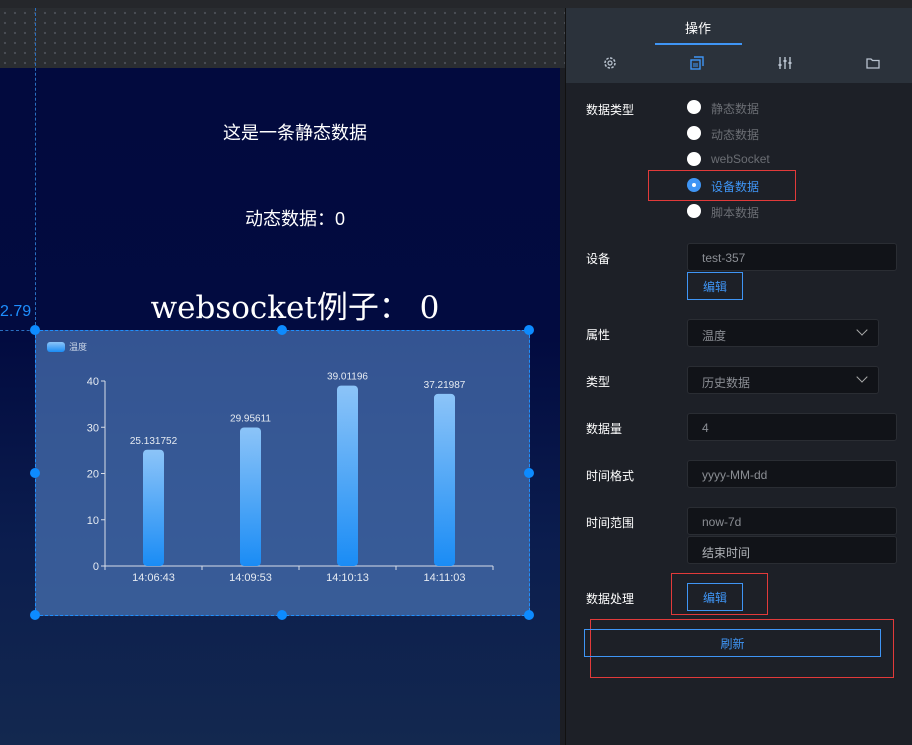 This screenshot has width=912, height=745. What do you see at coordinates (735, 135) in the screenshot?
I see `radio-label: 动态数据` at bounding box center [735, 135].